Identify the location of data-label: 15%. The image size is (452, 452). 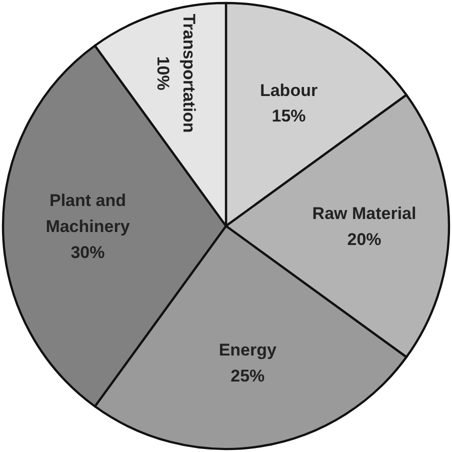
(289, 116).